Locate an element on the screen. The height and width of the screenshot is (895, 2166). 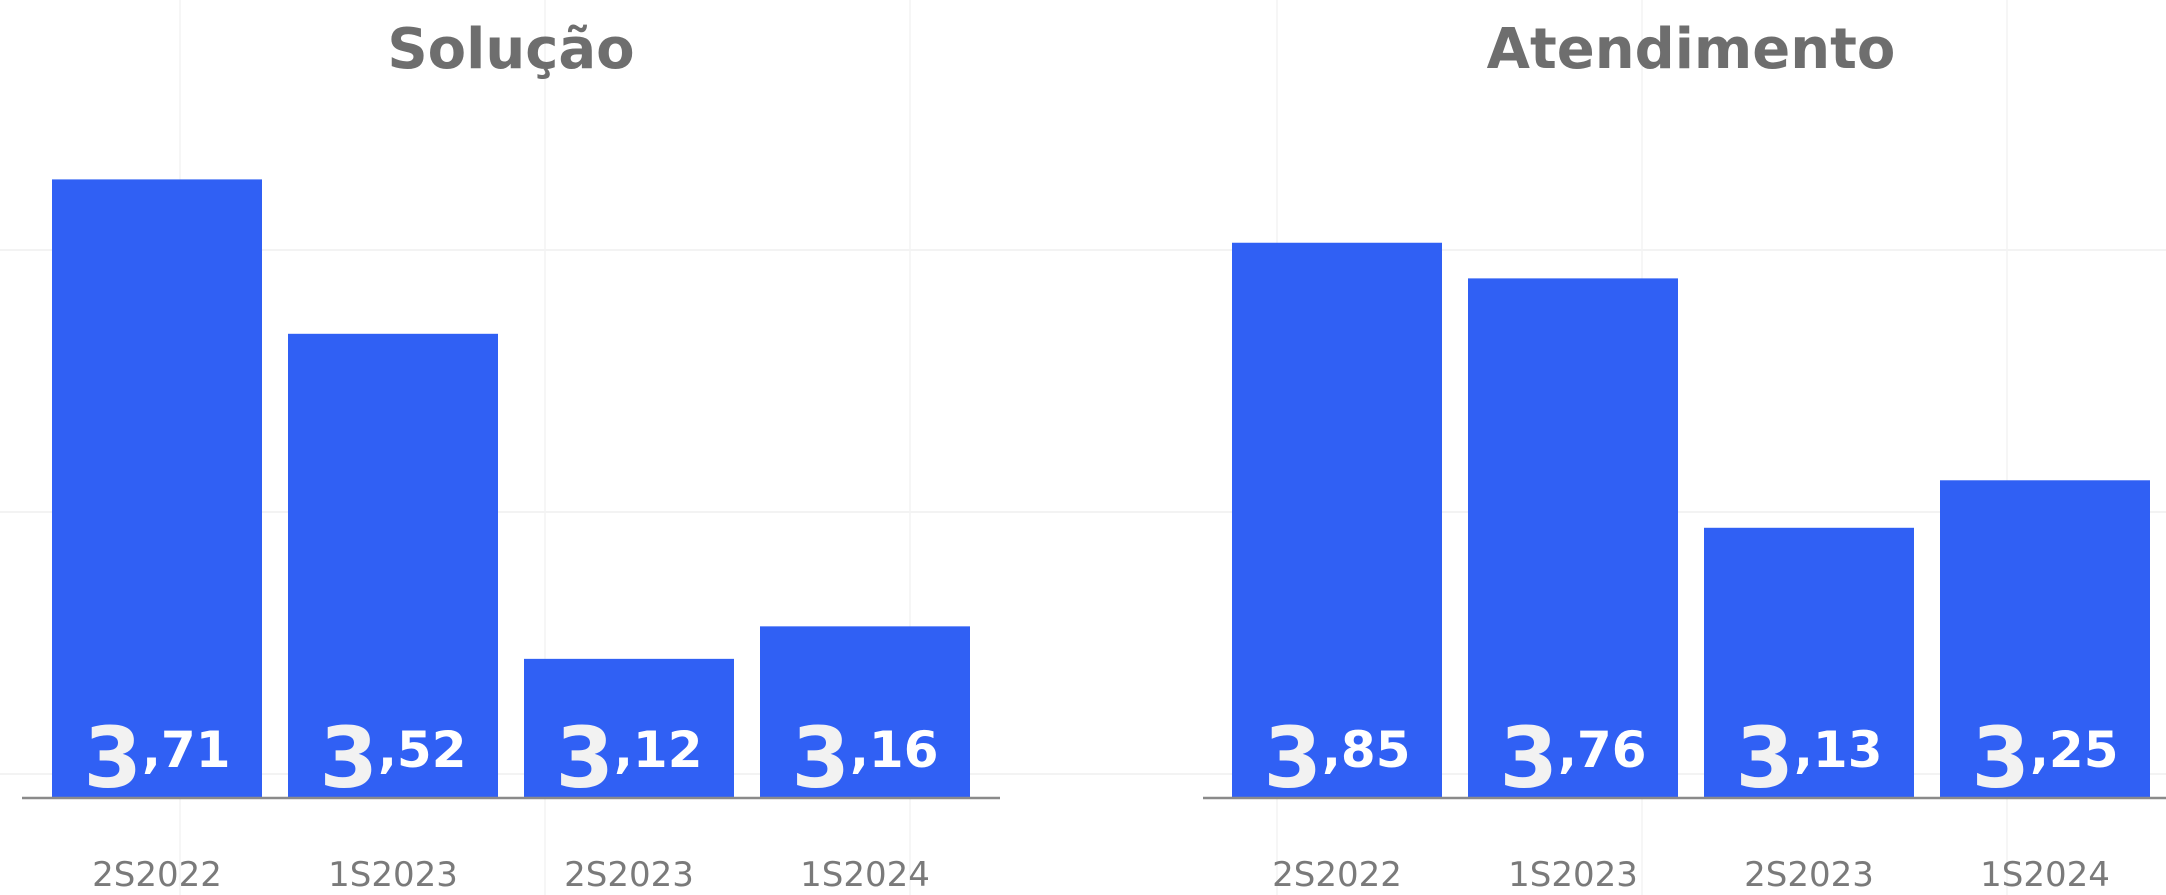
data-label: 3,76 is located at coordinates (1572, 758).